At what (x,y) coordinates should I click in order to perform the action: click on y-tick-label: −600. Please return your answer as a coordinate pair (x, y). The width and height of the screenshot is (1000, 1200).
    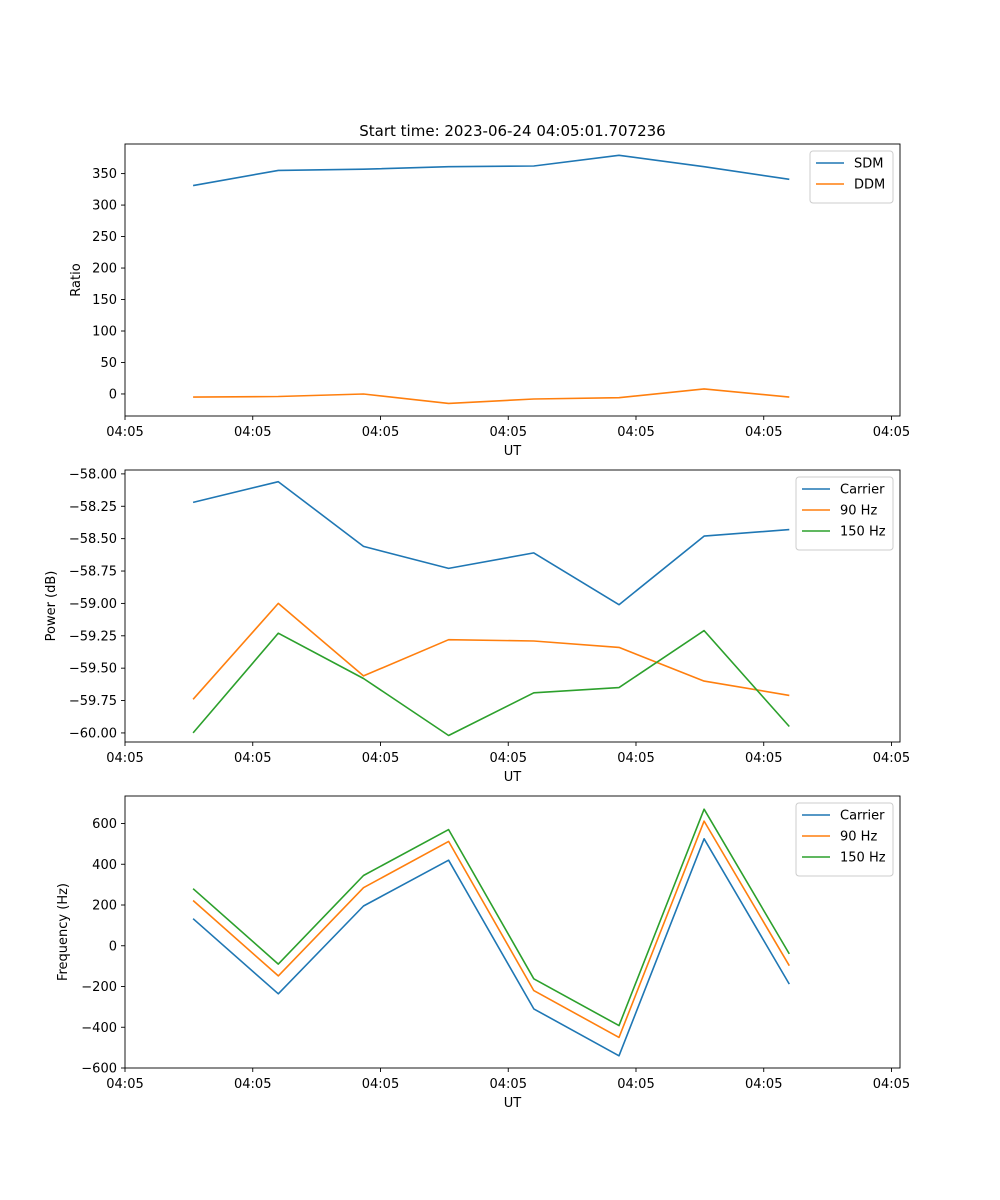
    Looking at the image, I should click on (99, 1069).